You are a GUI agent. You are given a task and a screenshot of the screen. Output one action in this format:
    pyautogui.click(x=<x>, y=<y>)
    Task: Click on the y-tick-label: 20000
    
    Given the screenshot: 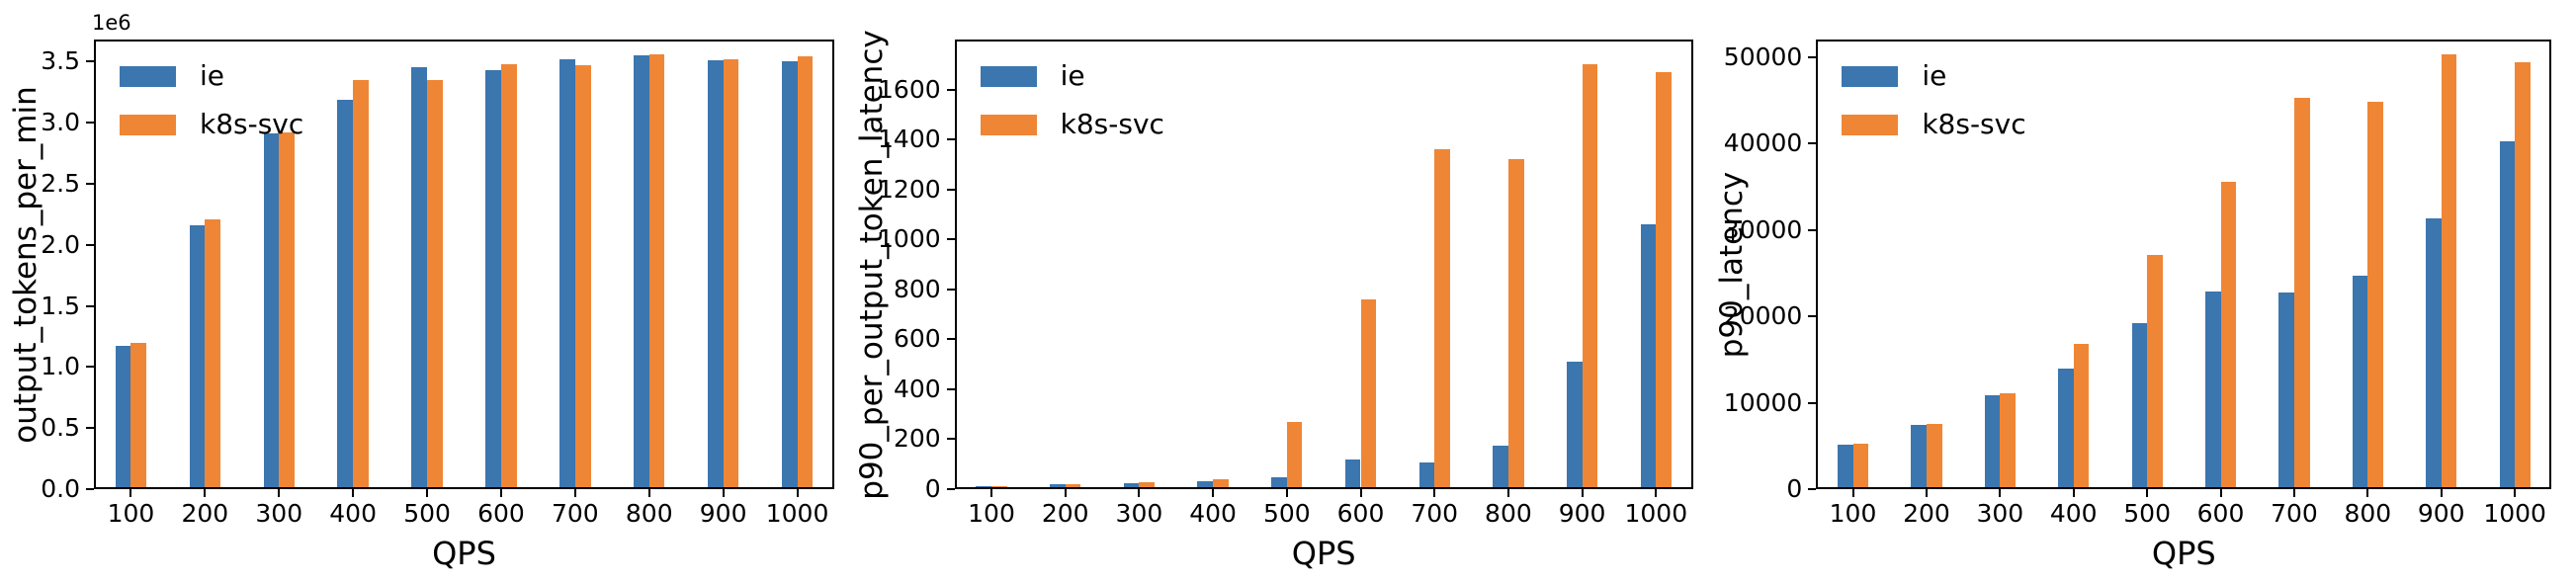 What is the action you would take?
    pyautogui.click(x=1763, y=315)
    